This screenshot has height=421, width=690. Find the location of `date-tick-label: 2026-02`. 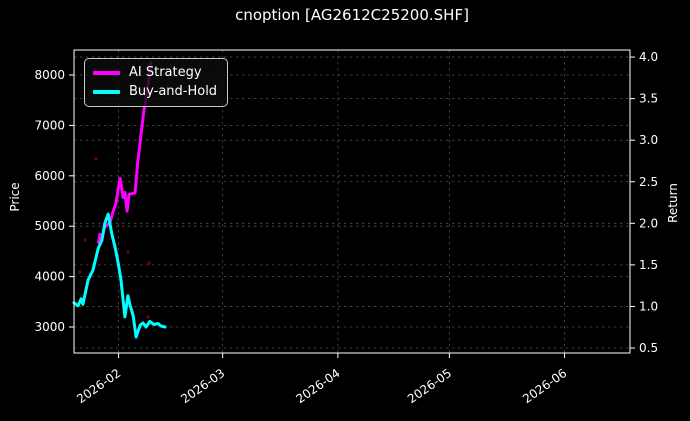

date-tick-label: 2026-02 is located at coordinates (98, 386).